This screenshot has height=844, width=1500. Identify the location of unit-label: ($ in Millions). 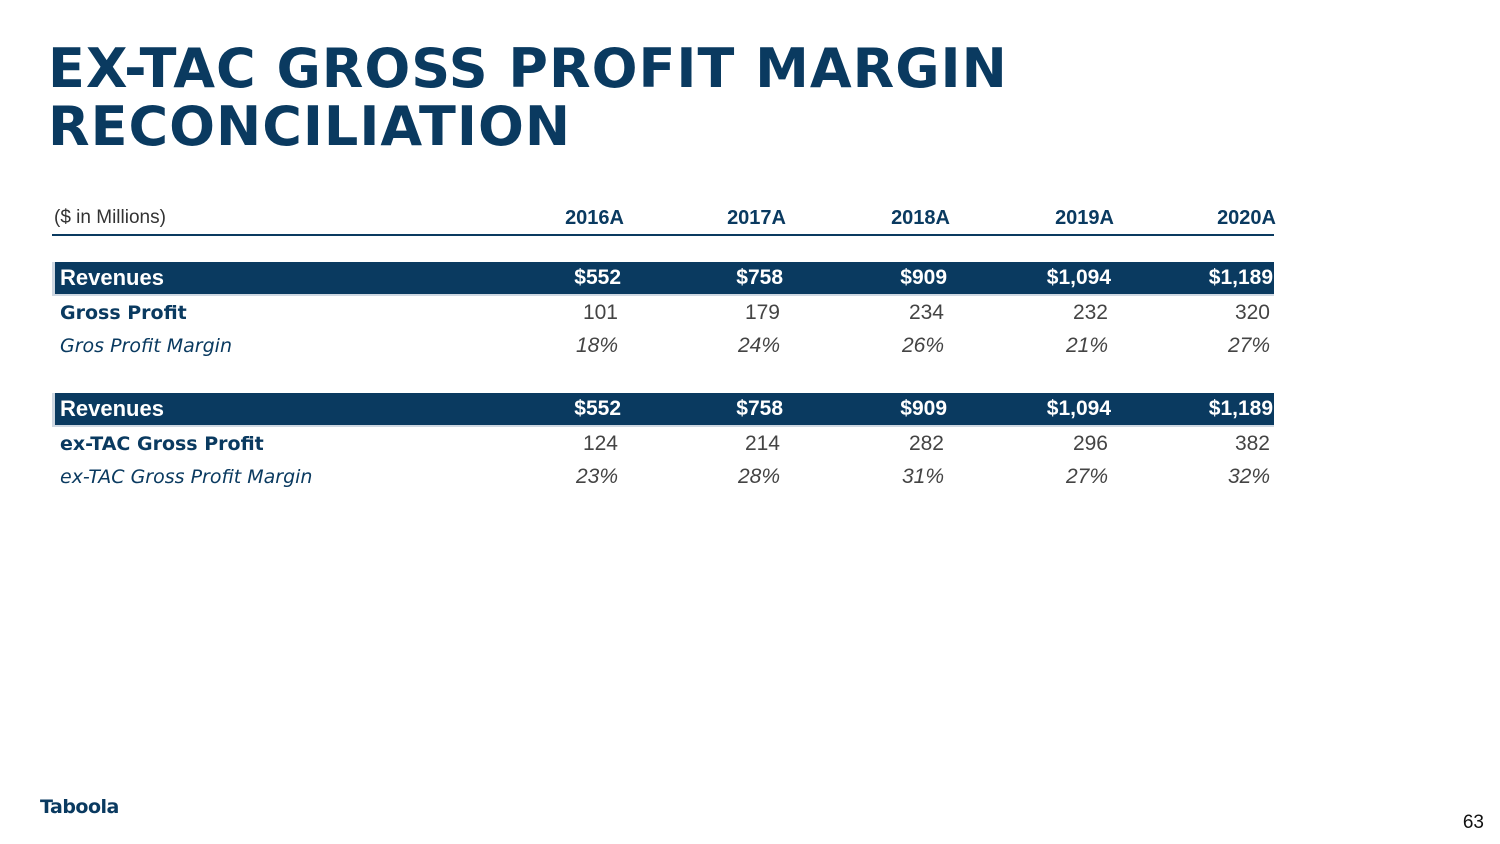
(110, 217).